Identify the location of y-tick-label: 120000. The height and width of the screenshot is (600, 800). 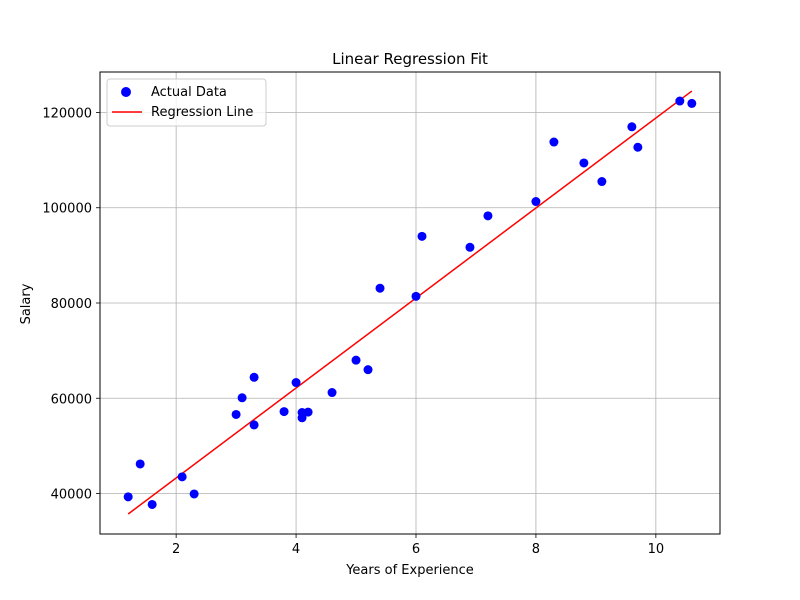
(67, 113).